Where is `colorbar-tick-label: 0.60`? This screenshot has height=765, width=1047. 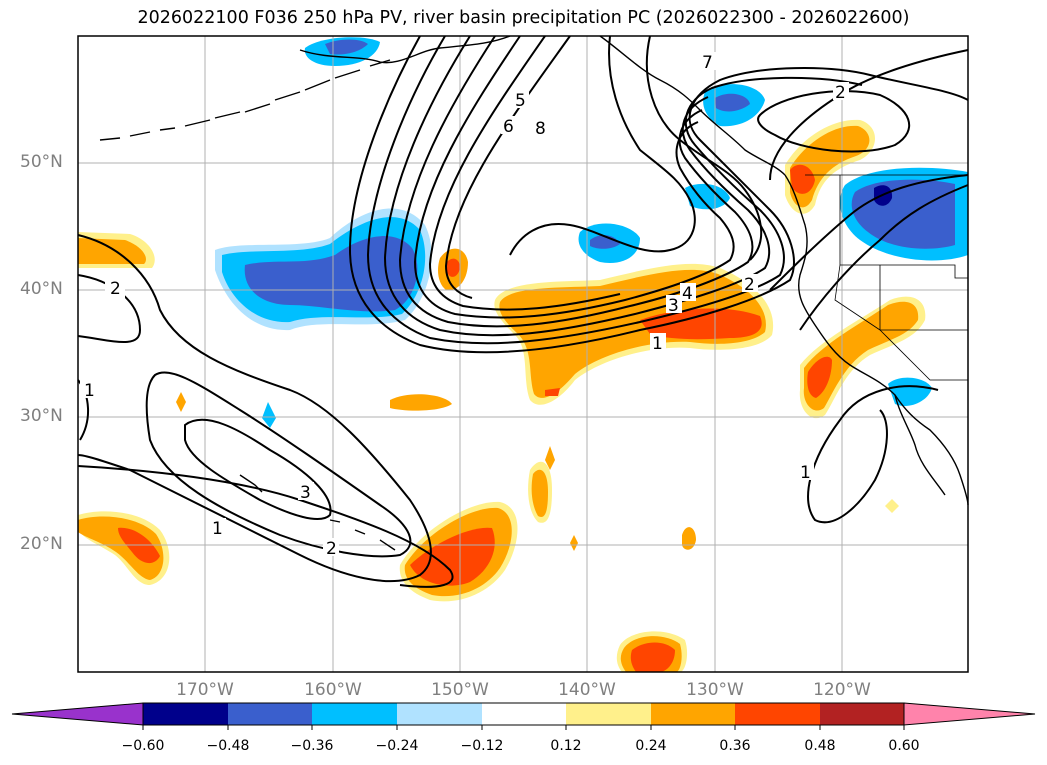
colorbar-tick-label: 0.60 is located at coordinates (904, 746).